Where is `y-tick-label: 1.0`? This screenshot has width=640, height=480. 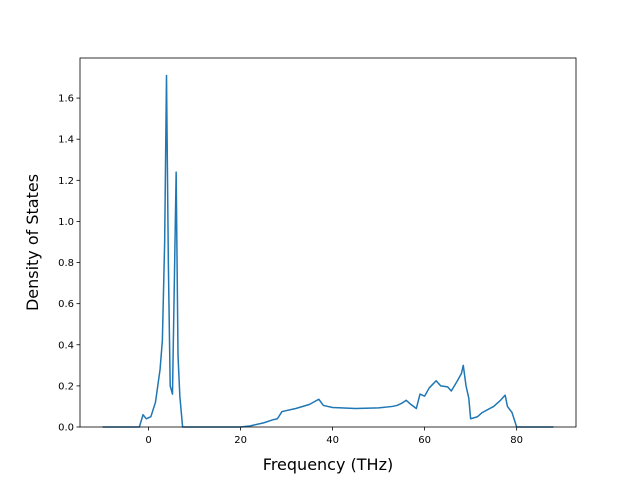 y-tick-label: 1.0 is located at coordinates (66, 222).